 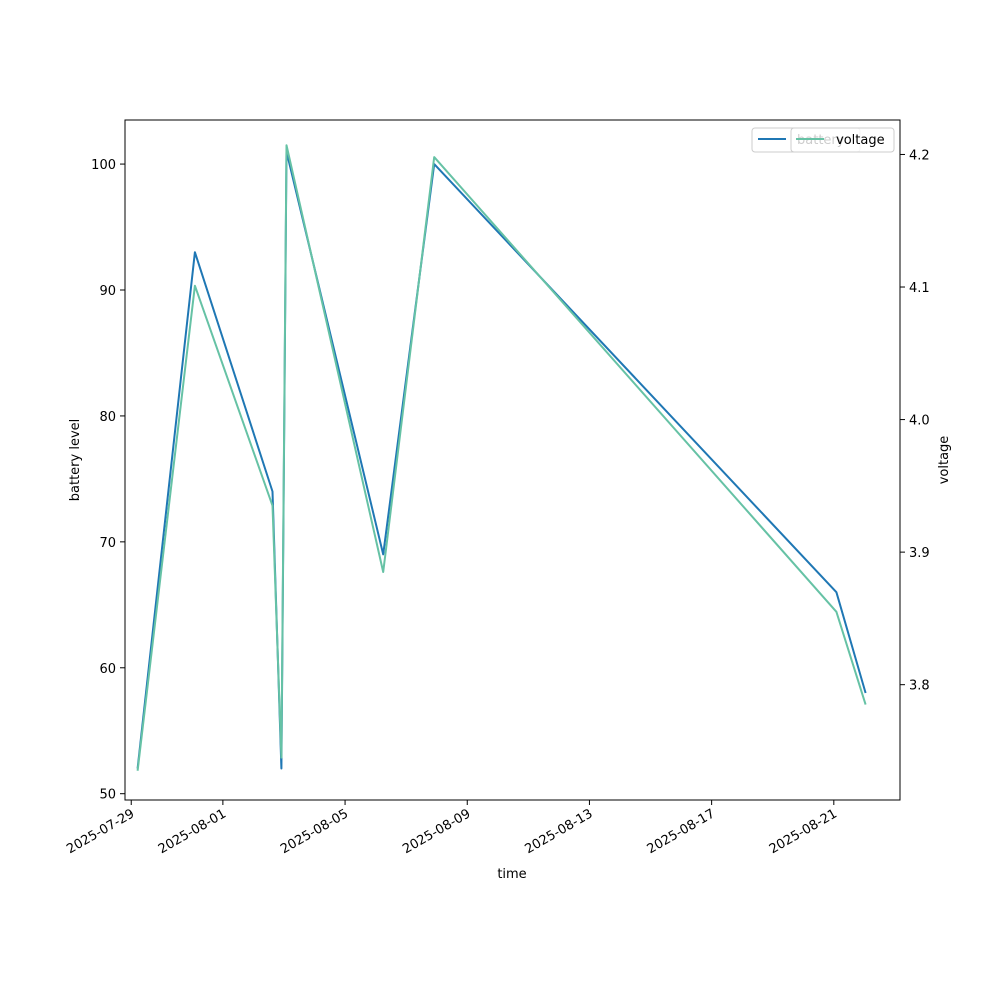 I want to click on legend-voltage-box, so click(x=842, y=140).